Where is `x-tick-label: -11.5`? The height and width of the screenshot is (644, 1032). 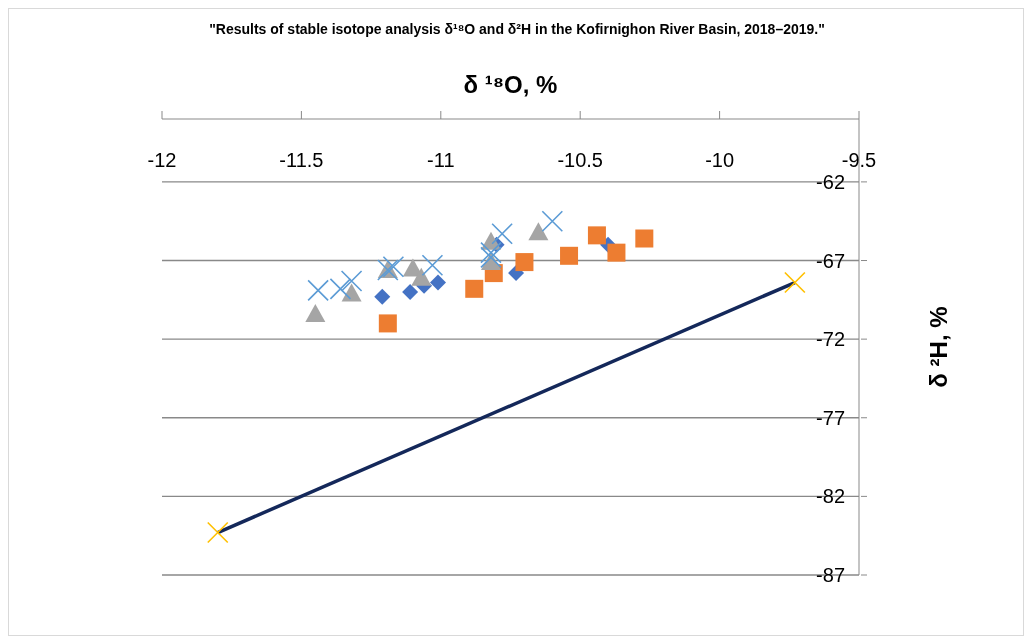 x-tick-label: -11.5 is located at coordinates (301, 160).